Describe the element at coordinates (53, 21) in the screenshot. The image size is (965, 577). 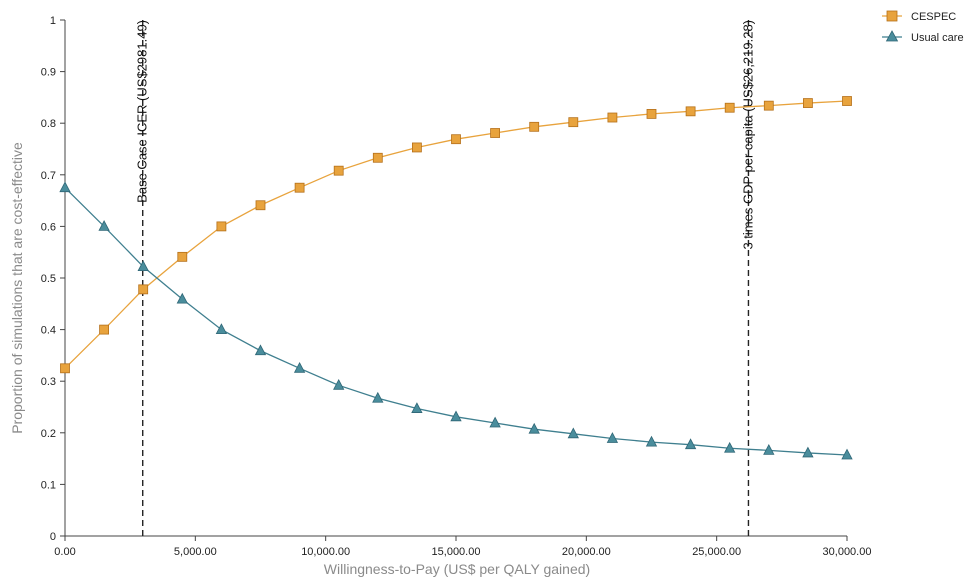
I see `y-tick-label: 1` at that location.